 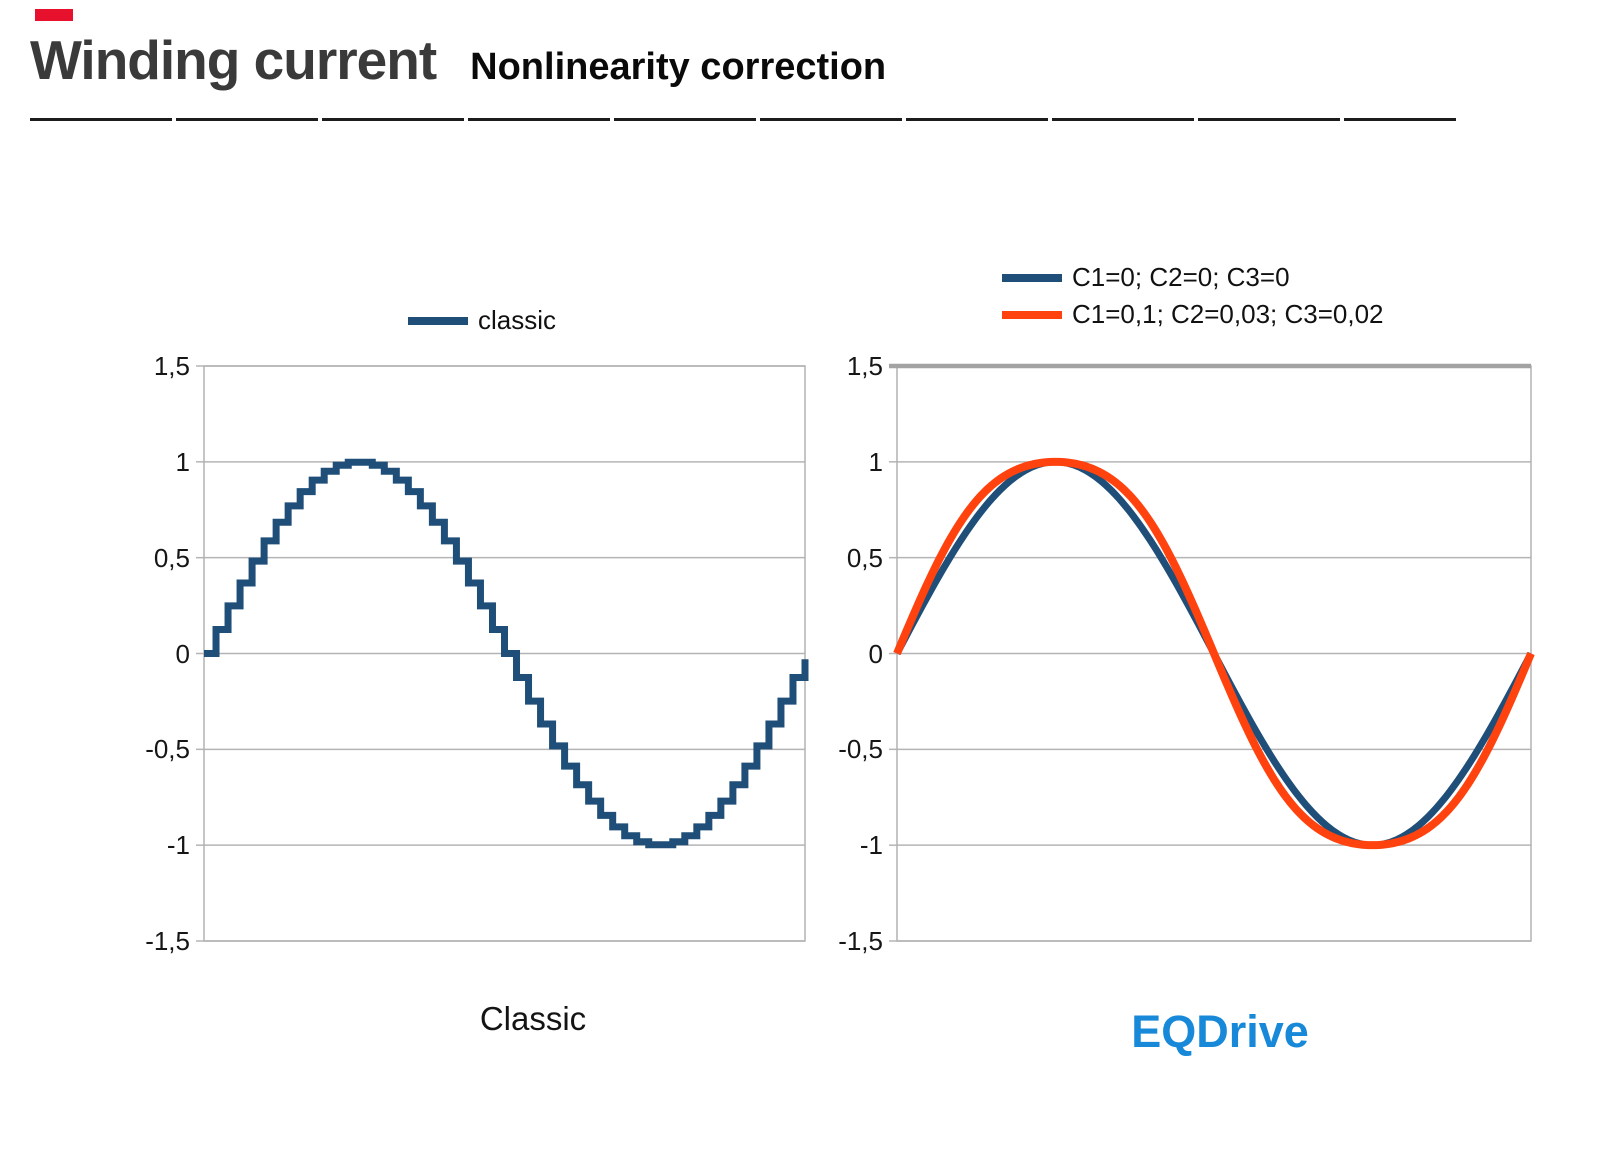 I want to click on corrected-curve, so click(x=1214, y=653).